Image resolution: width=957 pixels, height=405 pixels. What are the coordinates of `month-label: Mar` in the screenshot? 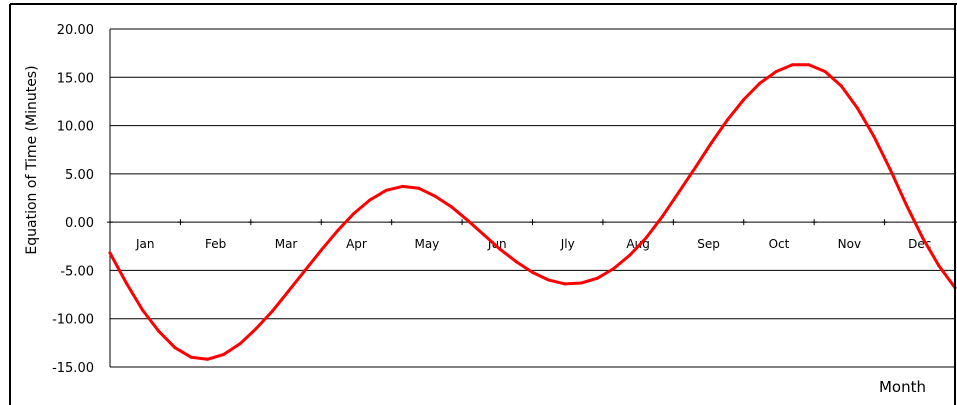 It's located at (286, 244).